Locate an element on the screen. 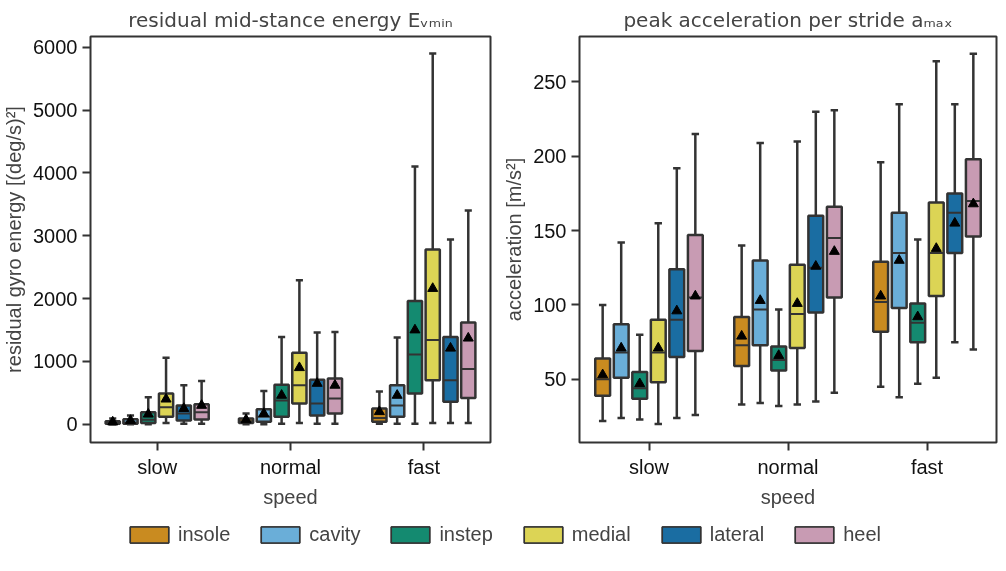 Image resolution: width=1006 pixels, height=571 pixels. y-tick-label: 200 is located at coordinates (550, 156).